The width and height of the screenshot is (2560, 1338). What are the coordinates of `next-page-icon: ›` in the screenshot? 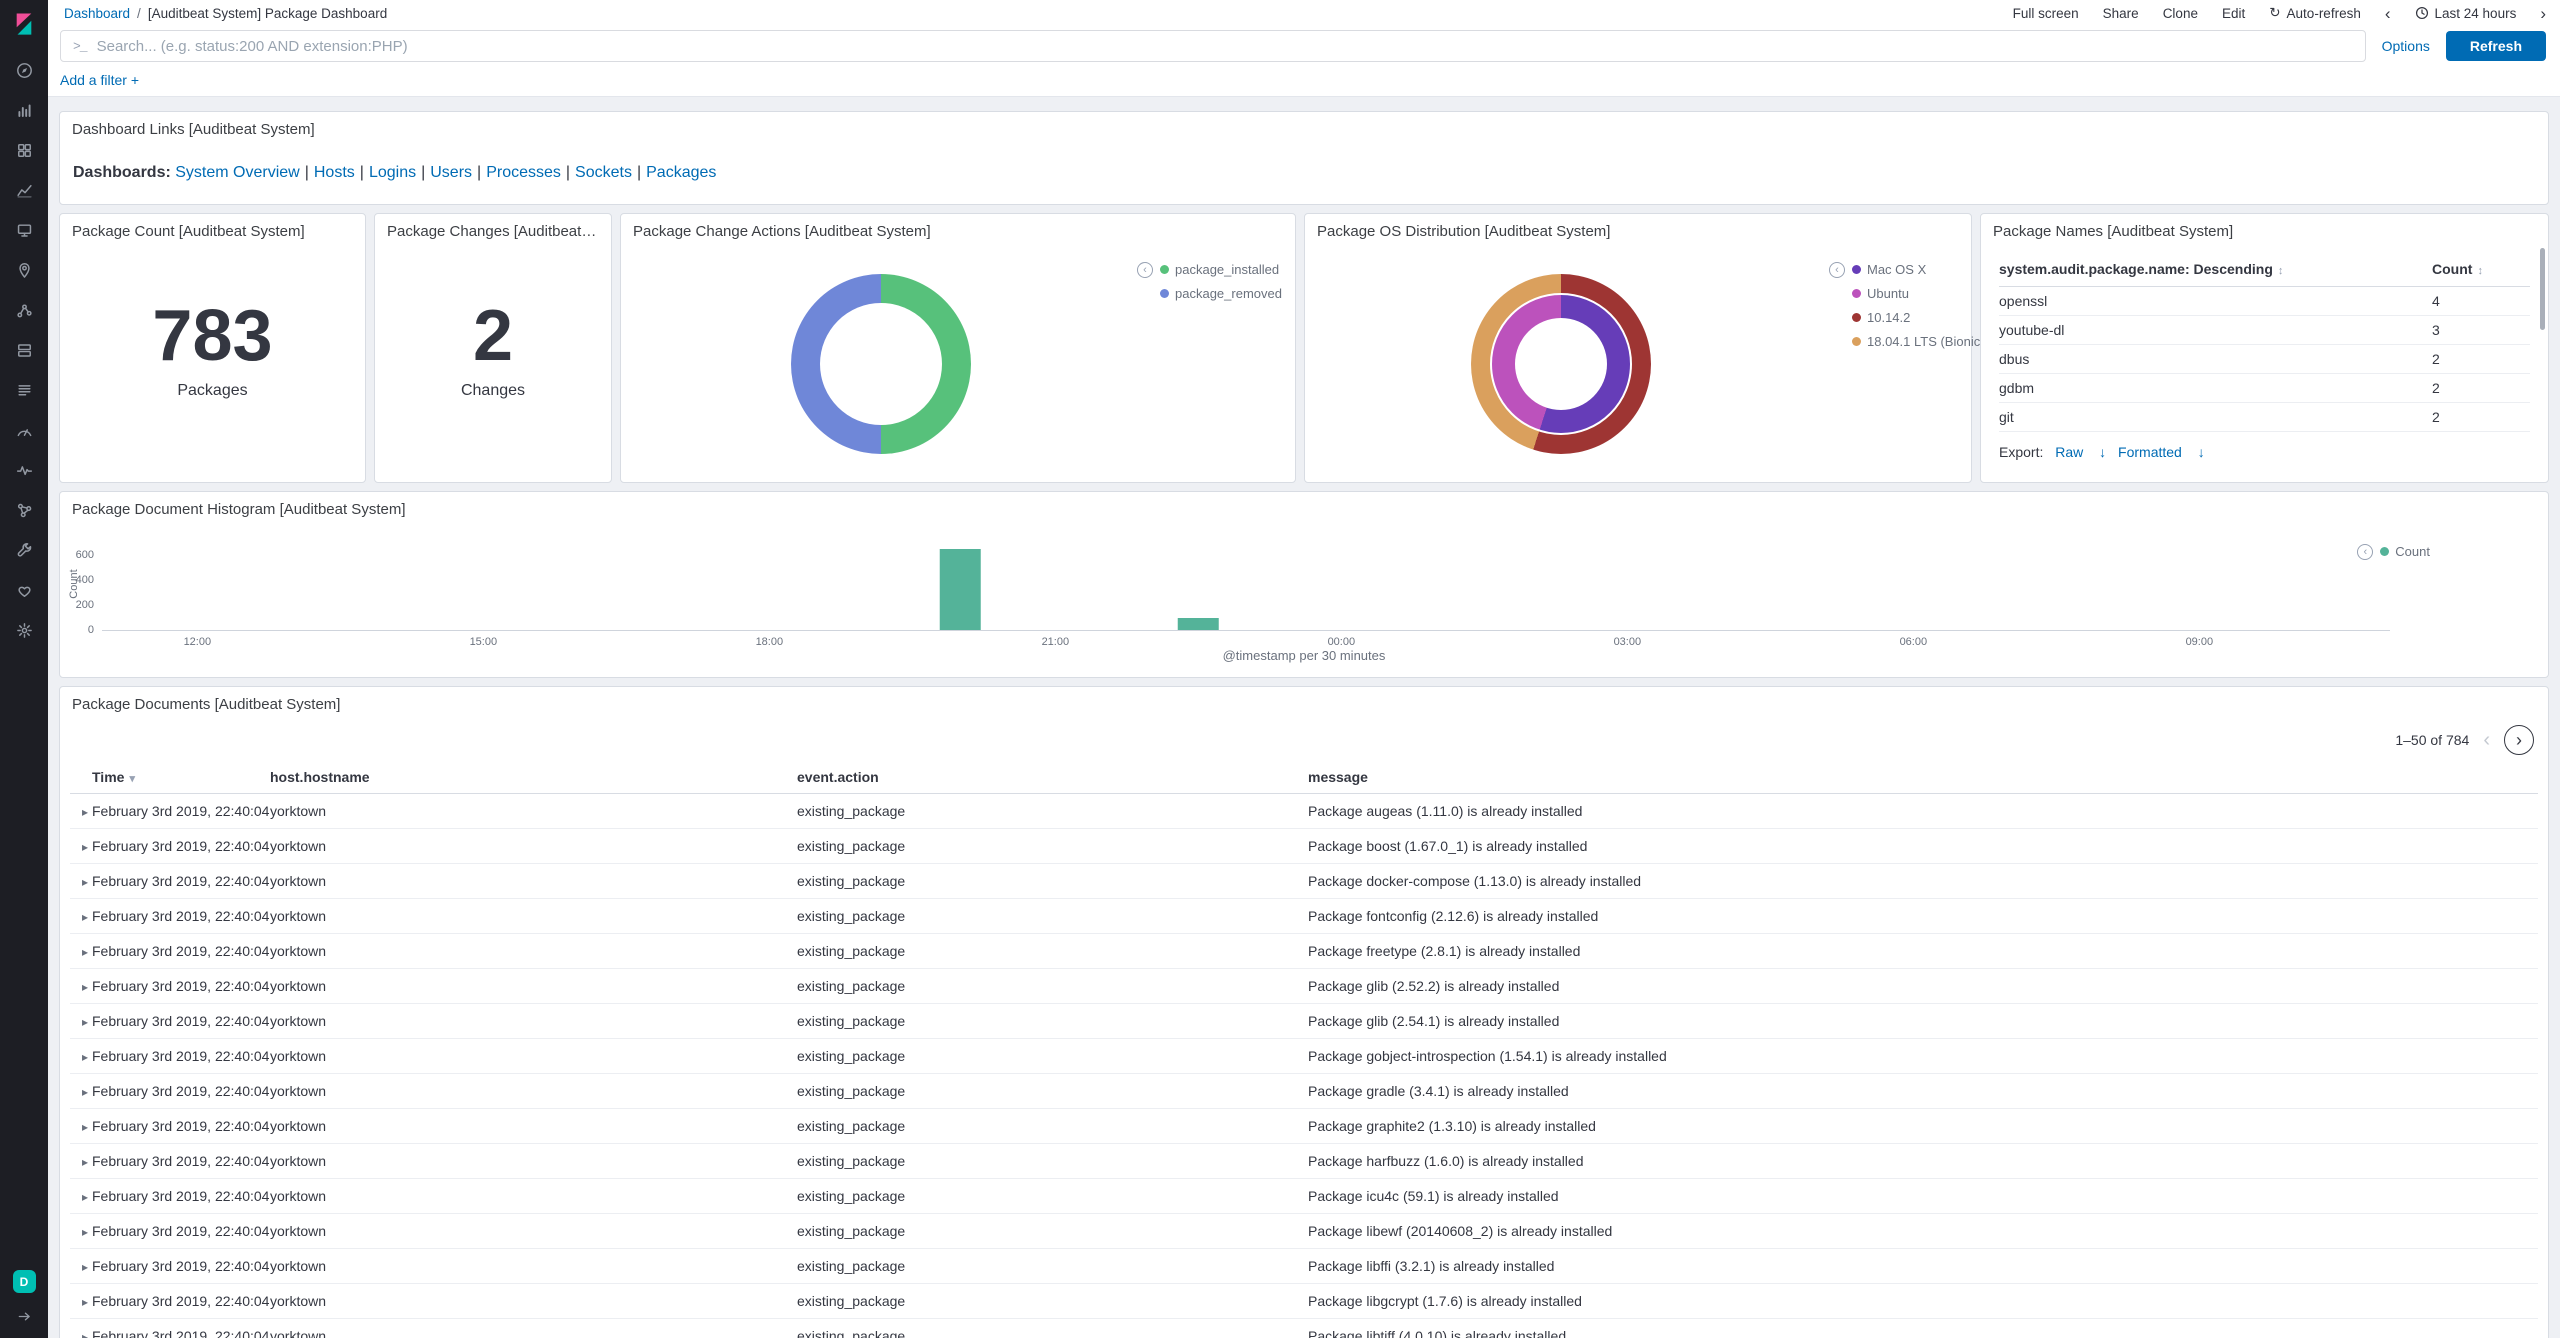 It's located at (2519, 740).